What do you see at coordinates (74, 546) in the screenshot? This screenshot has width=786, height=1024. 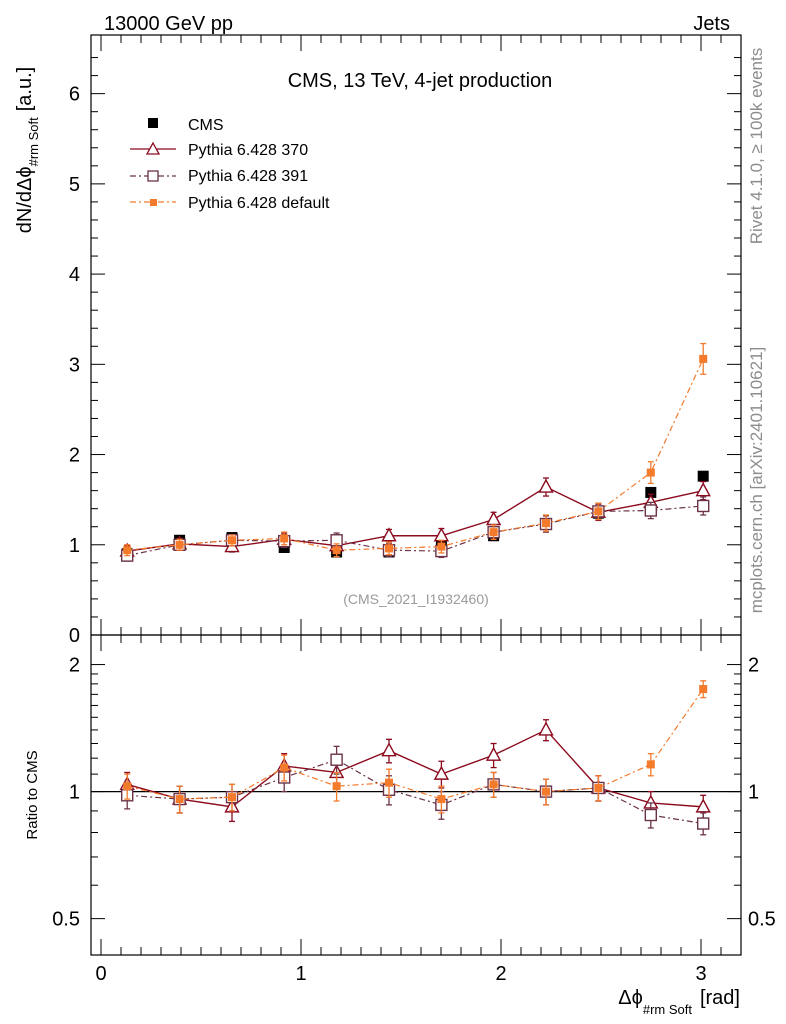 I see `main-y-tick-label: 1` at bounding box center [74, 546].